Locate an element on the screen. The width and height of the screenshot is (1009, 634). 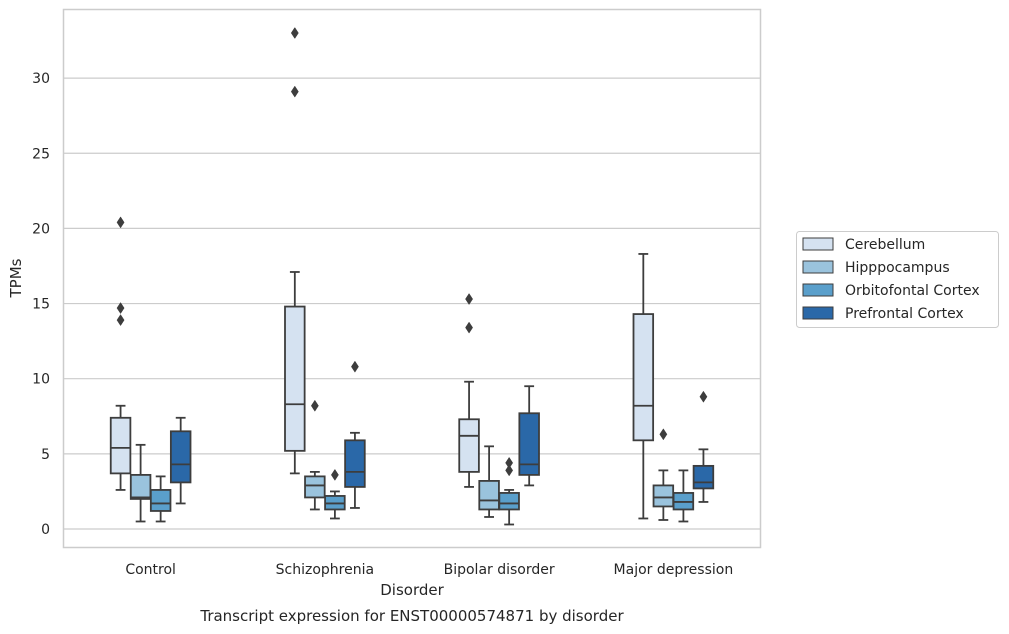
y-tick-label-25: 25 is located at coordinates (41, 154).